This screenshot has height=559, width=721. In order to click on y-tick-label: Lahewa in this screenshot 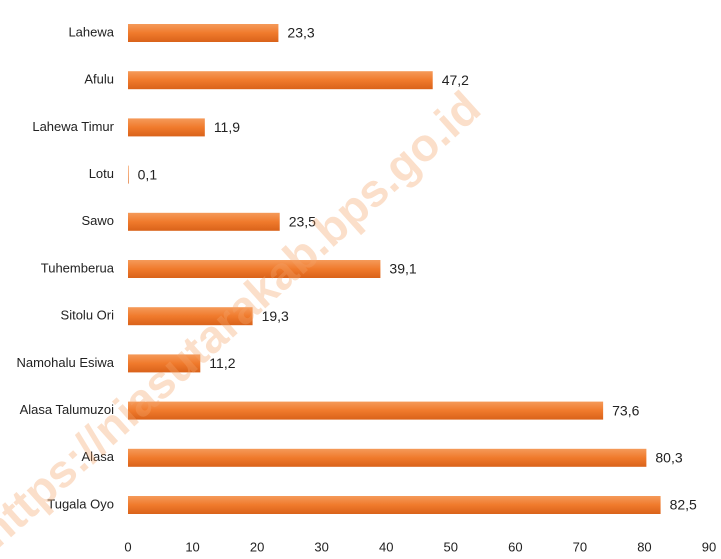, I will do `click(91, 31)`.